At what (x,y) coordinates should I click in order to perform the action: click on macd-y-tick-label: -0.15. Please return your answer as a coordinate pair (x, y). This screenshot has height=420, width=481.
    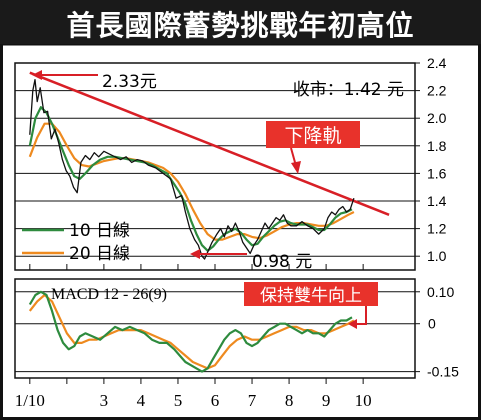
    Looking at the image, I should click on (443, 372).